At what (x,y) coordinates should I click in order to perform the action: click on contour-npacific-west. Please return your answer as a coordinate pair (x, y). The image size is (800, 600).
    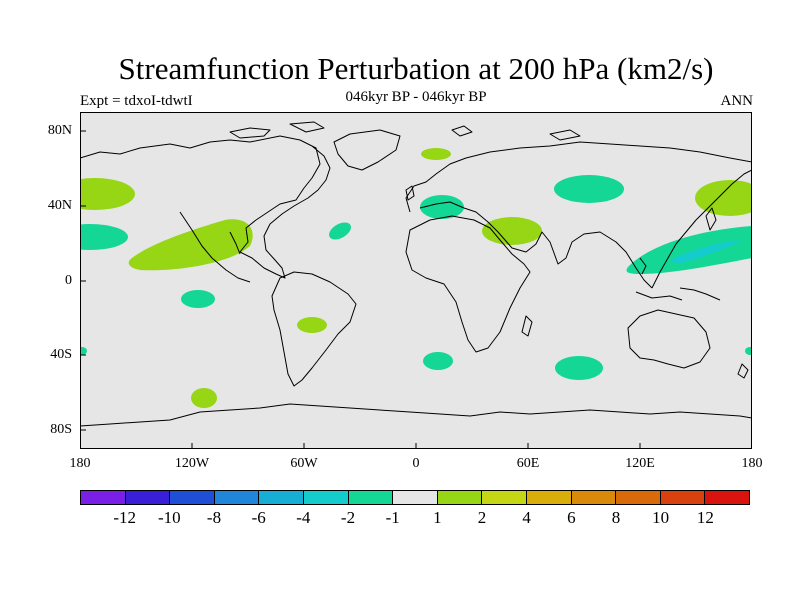
    Looking at the image, I should click on (107, 194).